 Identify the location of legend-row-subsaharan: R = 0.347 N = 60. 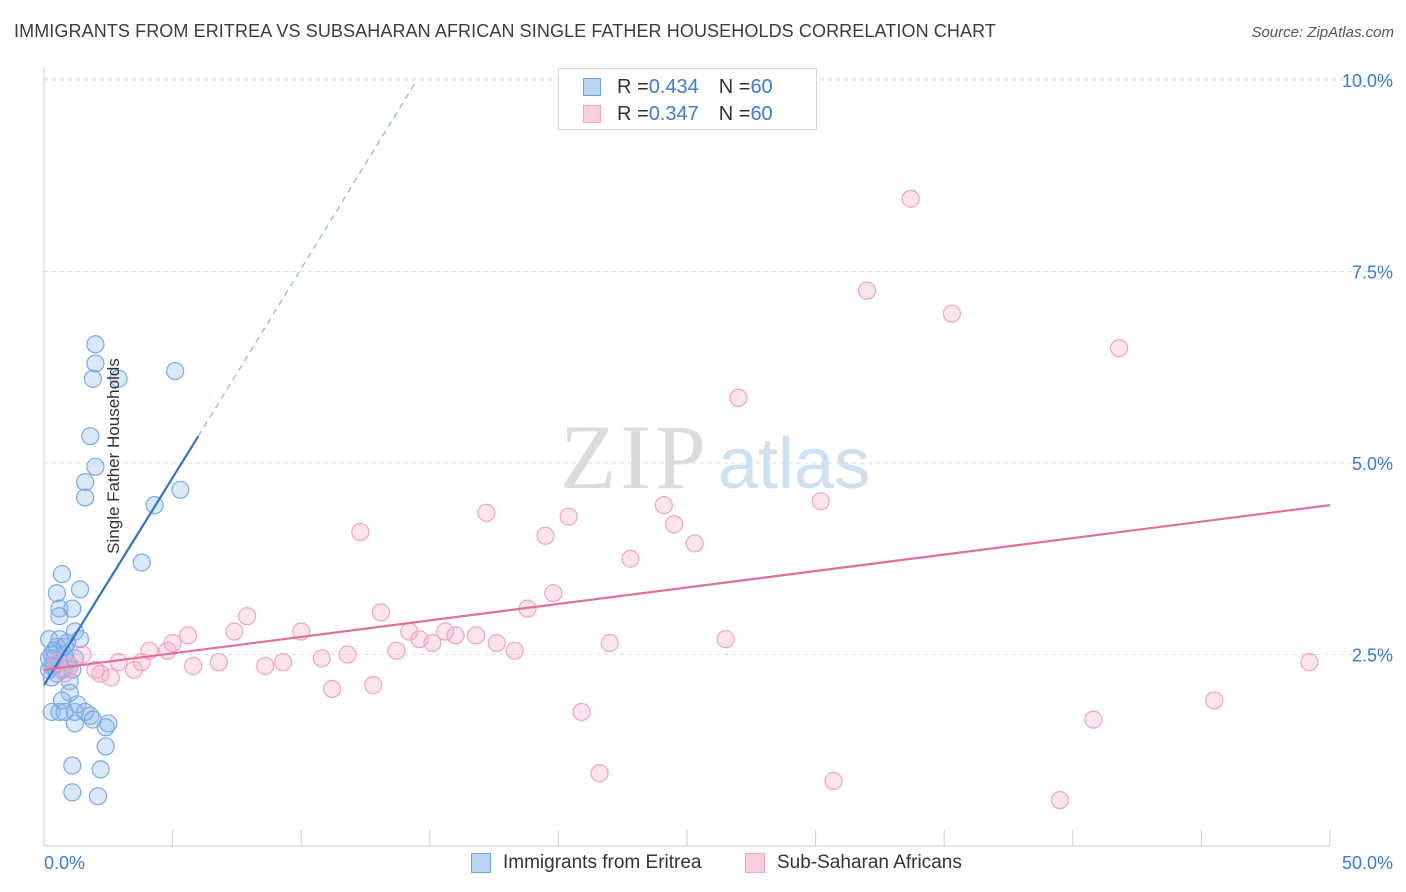
(678, 114).